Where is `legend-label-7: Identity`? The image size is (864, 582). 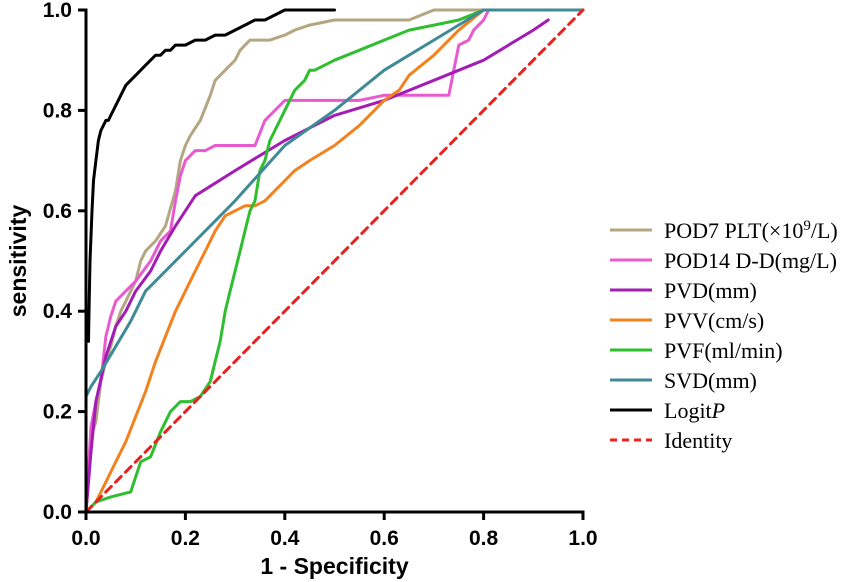 legend-label-7: Identity is located at coordinates (698, 440).